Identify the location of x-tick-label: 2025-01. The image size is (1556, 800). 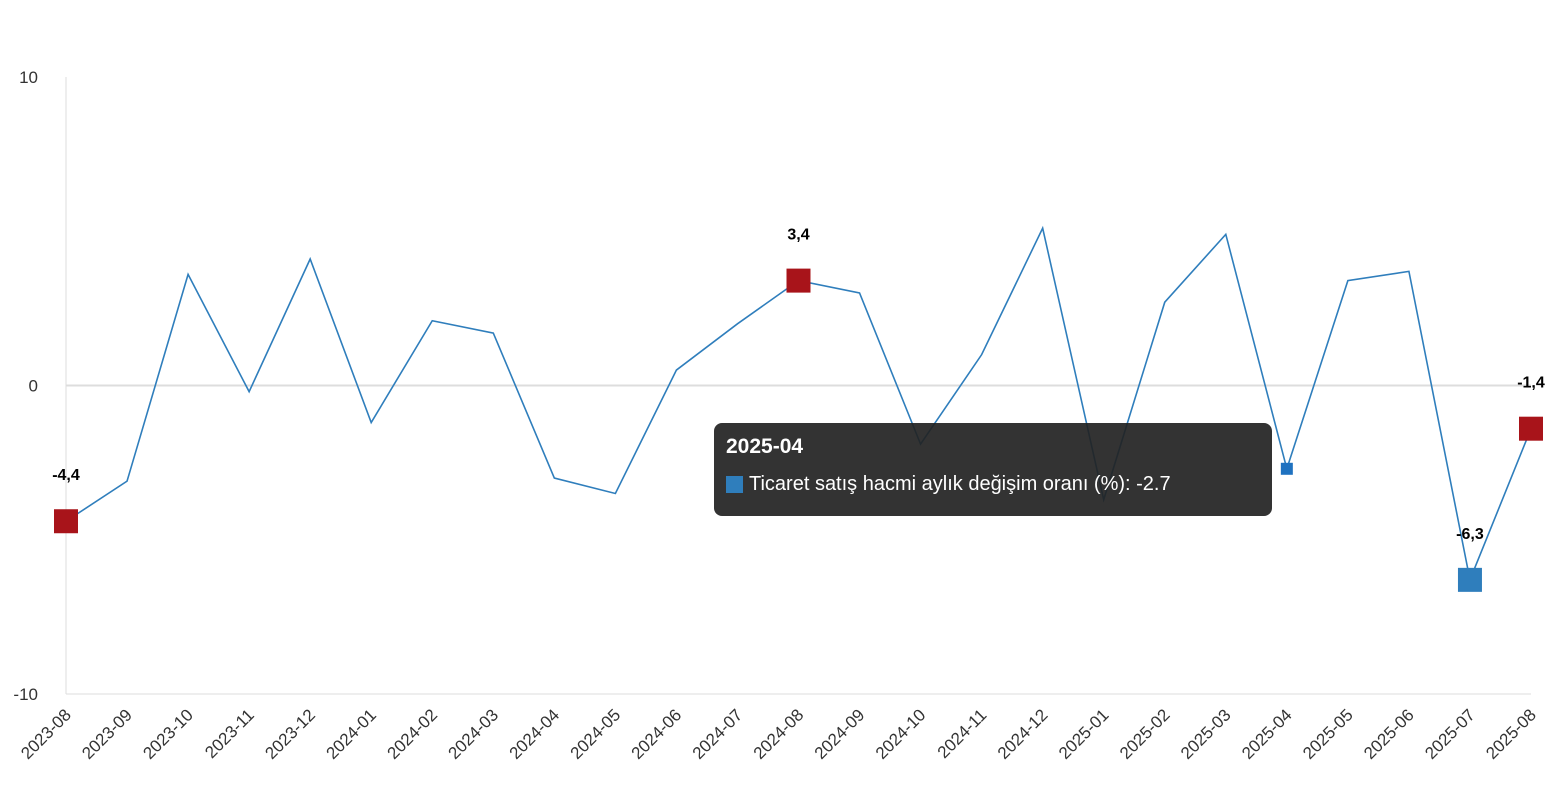
(1084, 734).